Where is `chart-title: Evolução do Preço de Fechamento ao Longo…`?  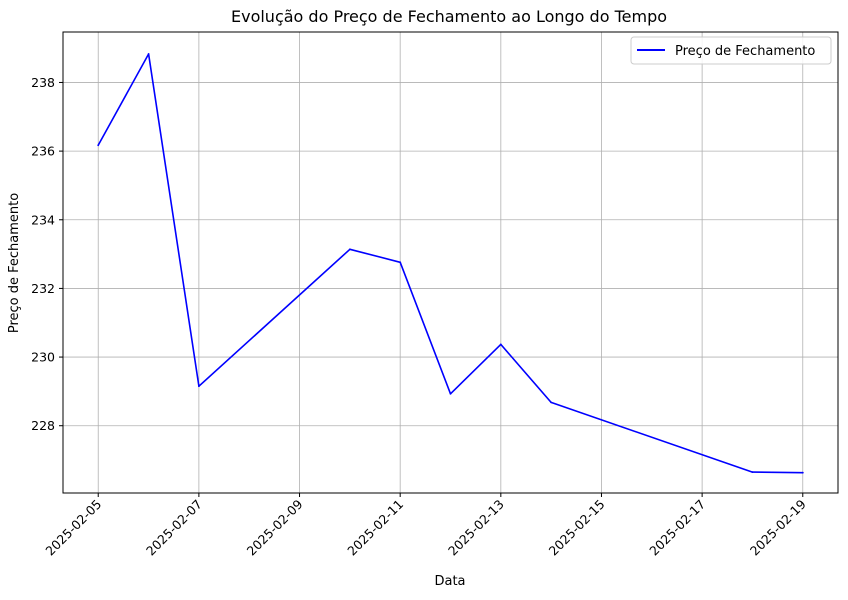
chart-title: Evolução do Preço de Fechamento ao Longo… is located at coordinates (449, 16).